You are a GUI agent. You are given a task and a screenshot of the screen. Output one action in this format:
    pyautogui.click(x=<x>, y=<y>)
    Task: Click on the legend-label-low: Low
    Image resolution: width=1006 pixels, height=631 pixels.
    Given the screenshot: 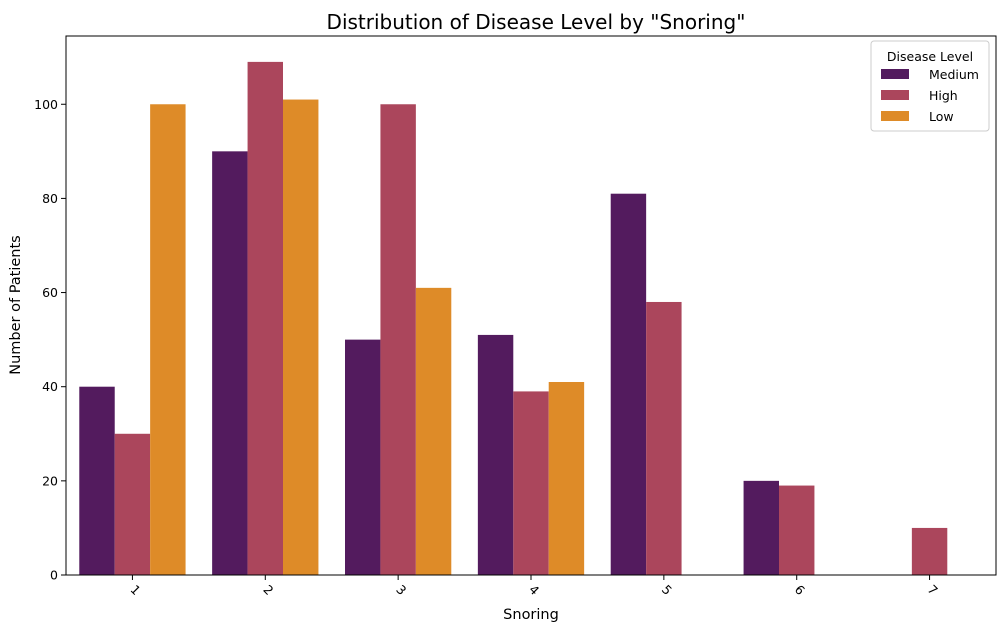 What is the action you would take?
    pyautogui.click(x=941, y=116)
    